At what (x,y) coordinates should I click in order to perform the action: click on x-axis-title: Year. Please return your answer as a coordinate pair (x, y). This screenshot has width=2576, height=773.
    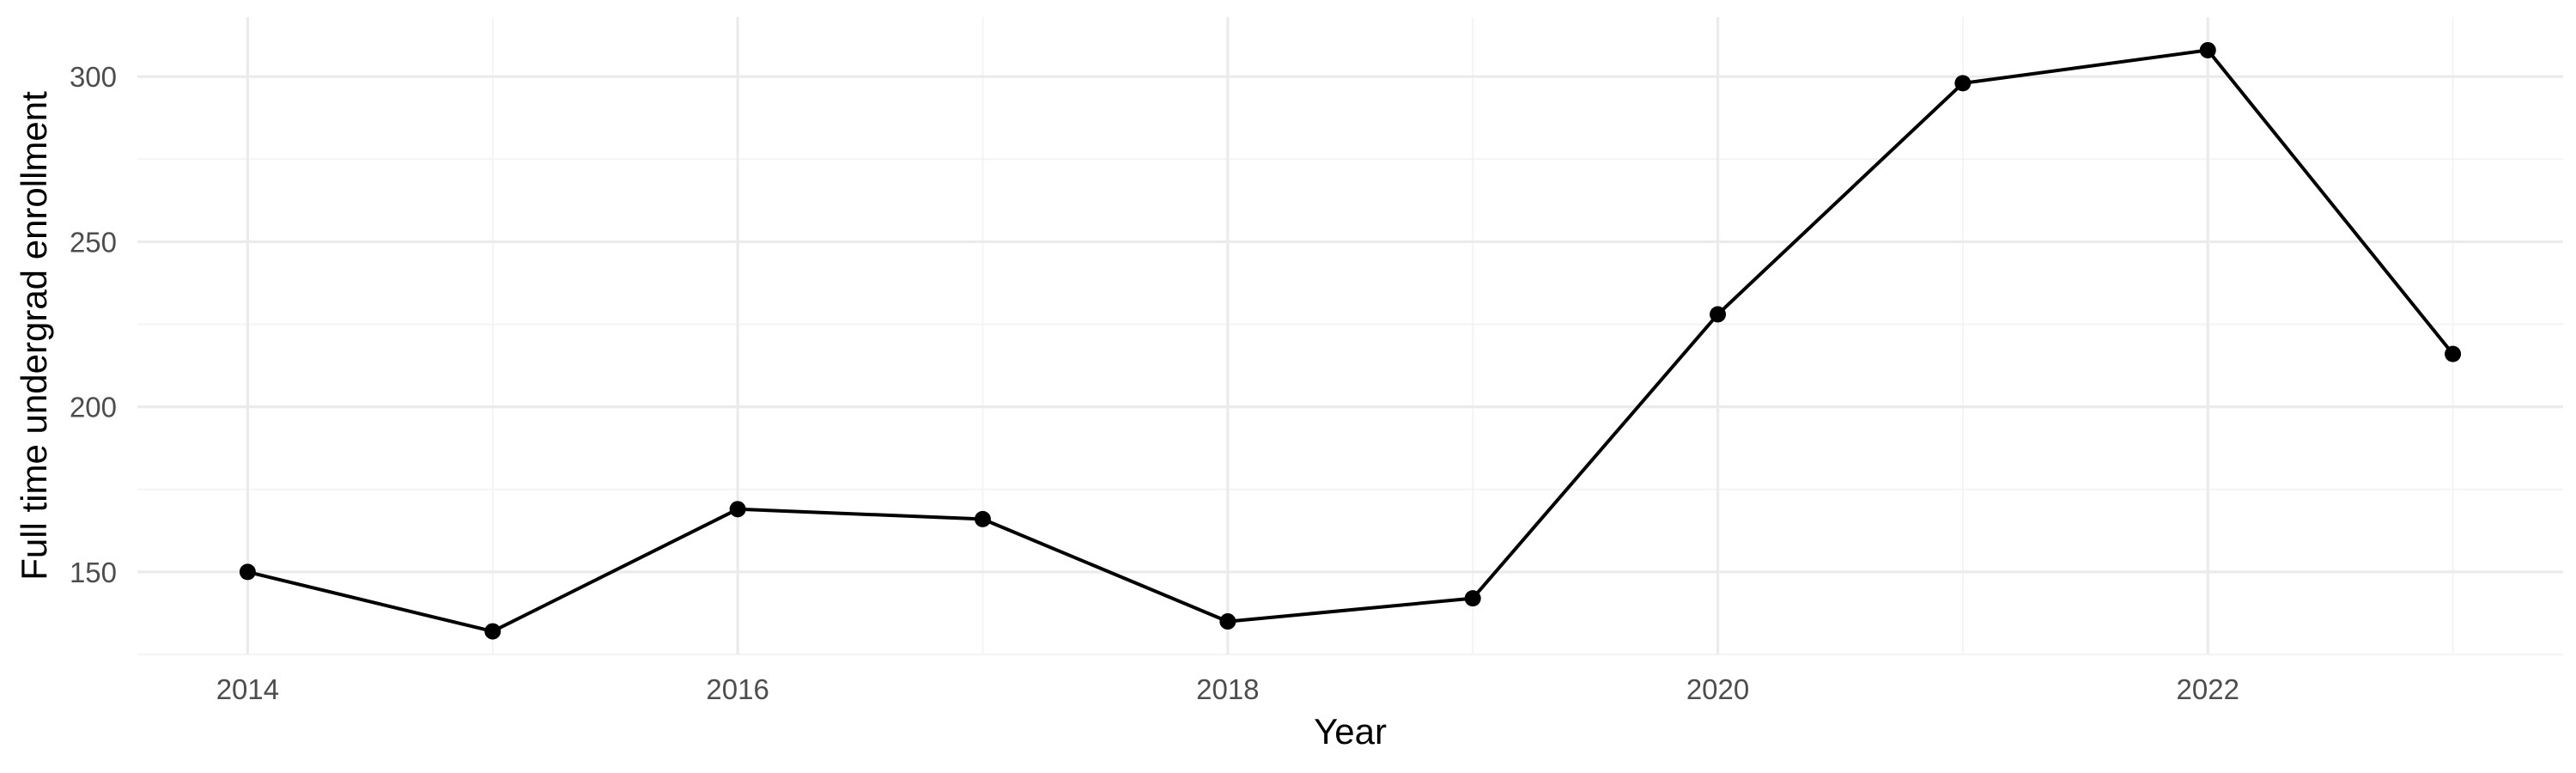
    Looking at the image, I should click on (1350, 731).